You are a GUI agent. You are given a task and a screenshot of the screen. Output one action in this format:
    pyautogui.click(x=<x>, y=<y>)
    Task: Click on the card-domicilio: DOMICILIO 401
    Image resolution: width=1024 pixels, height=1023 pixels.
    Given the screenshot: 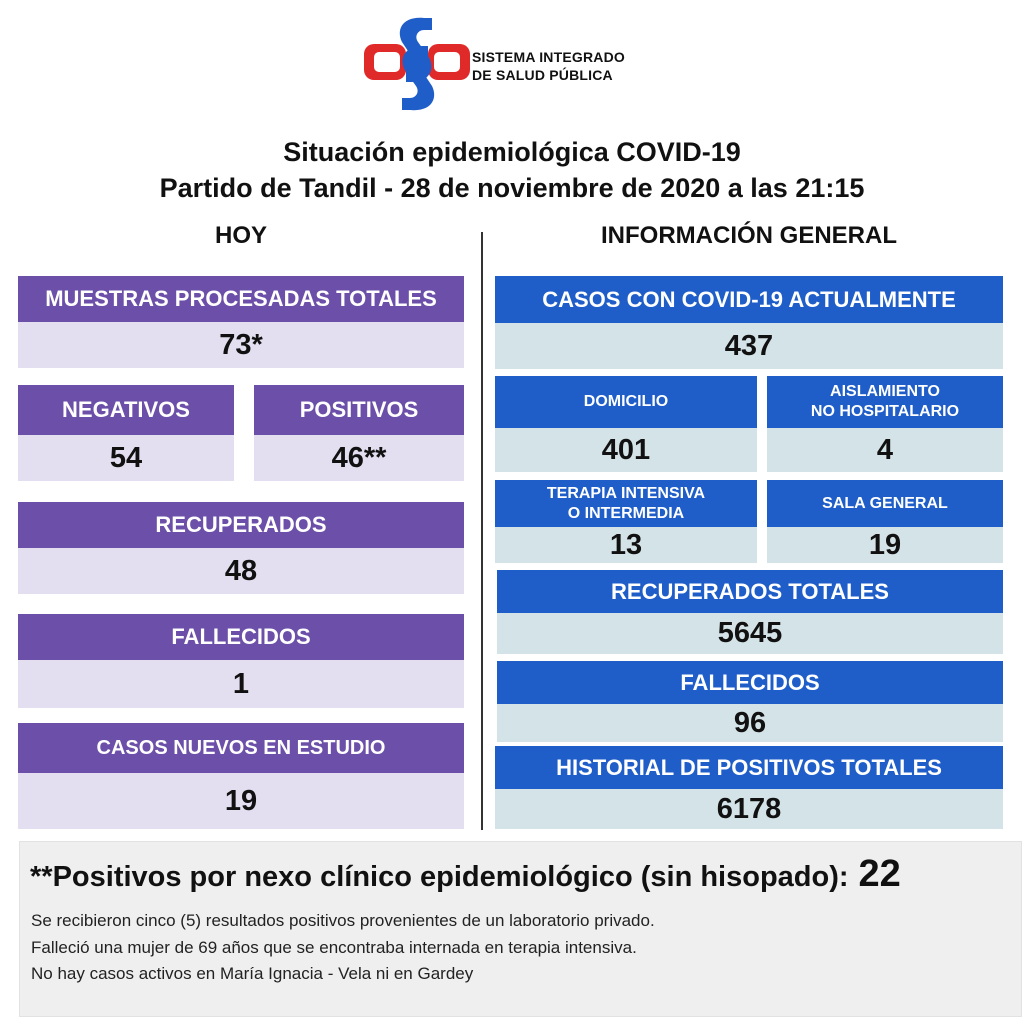 What is the action you would take?
    pyautogui.click(x=626, y=424)
    